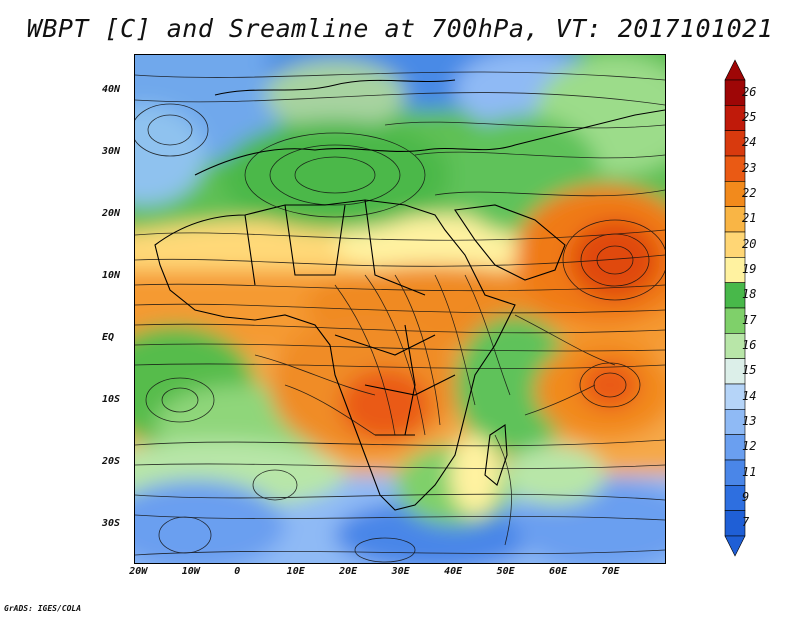 The width and height of the screenshot is (800, 618). Describe the element at coordinates (295, 571) in the screenshot. I see `x-tick-label: 10E` at that location.